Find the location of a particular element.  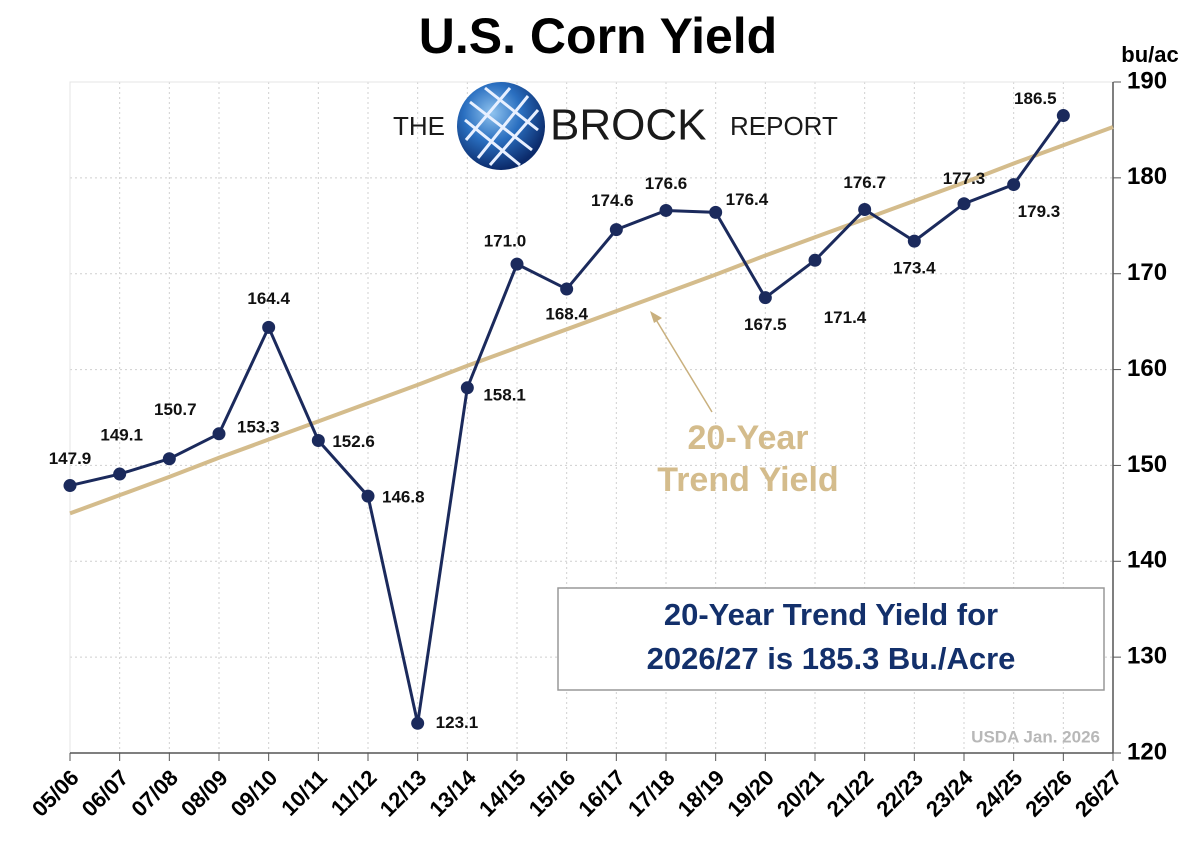

y-tick-label: 130 is located at coordinates (1147, 655).